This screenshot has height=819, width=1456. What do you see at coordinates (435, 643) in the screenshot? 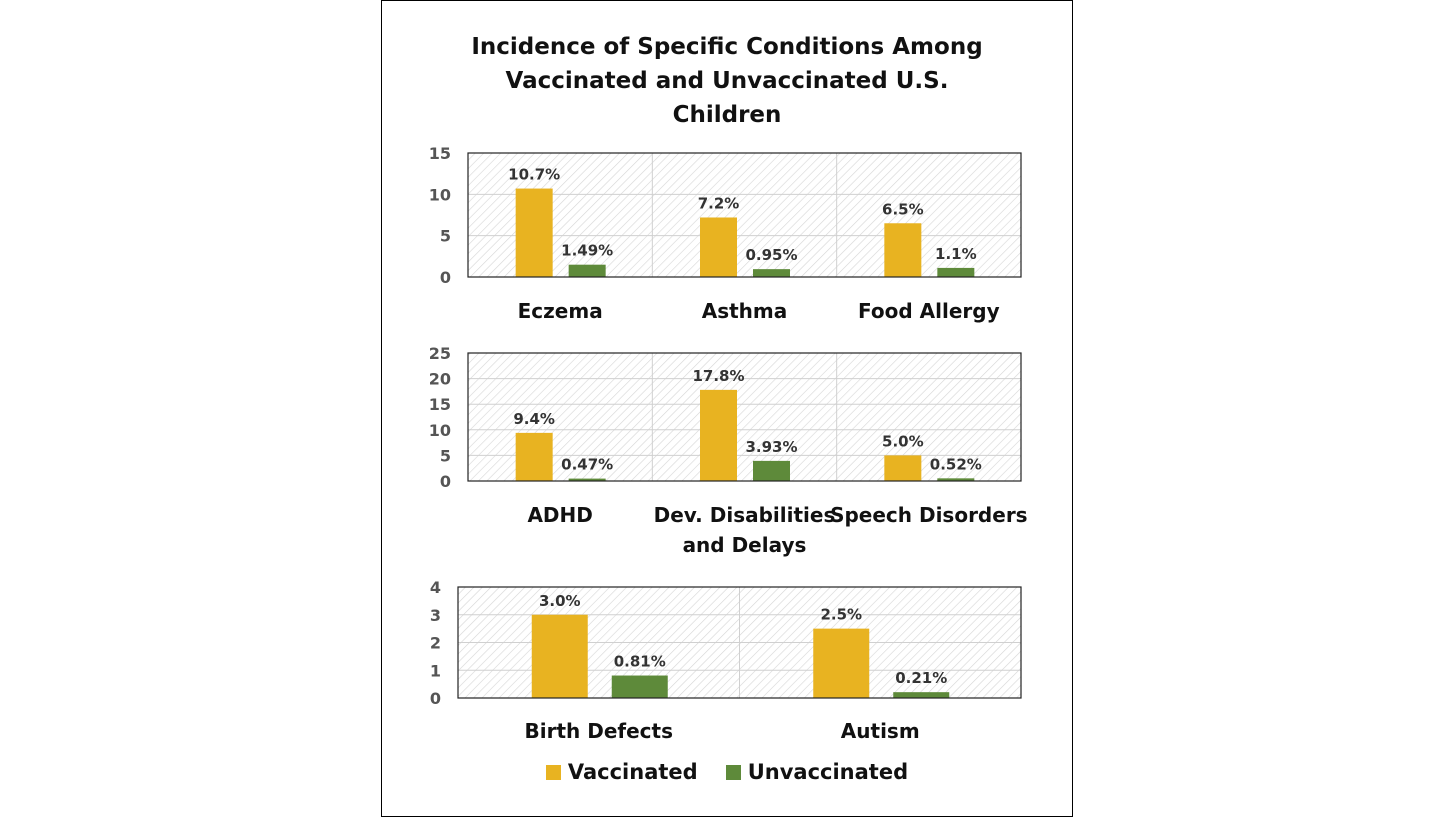
I see `y-tick-label: 2` at bounding box center [435, 643].